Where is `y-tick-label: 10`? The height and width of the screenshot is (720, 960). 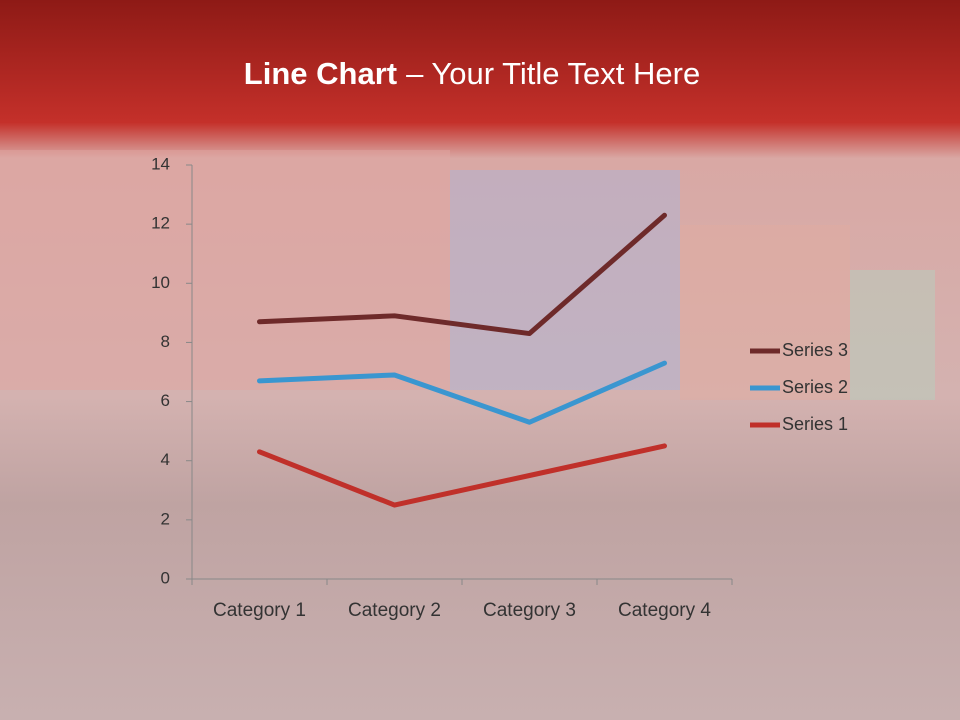 y-tick-label: 10 is located at coordinates (160, 282).